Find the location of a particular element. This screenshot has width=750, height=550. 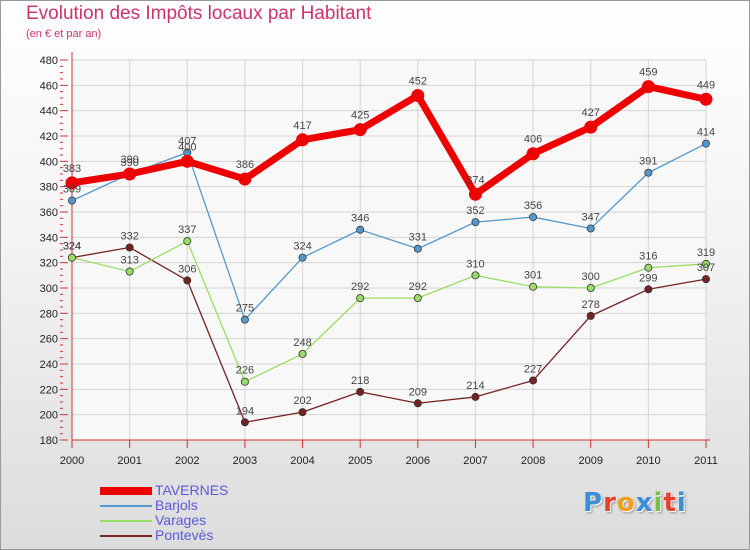

data-label-varages: 313 is located at coordinates (129, 261).